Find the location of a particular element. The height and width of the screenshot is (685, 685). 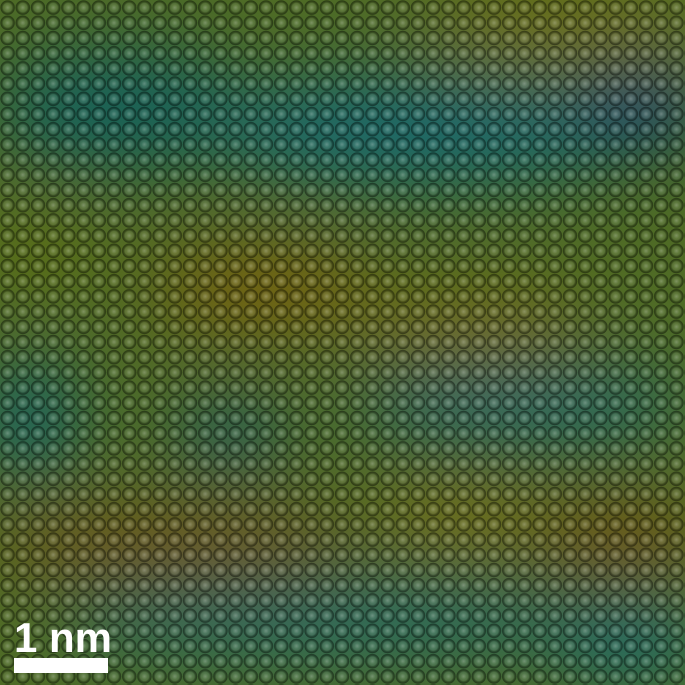

scale-bar: 1 nm is located at coordinates (63, 643).